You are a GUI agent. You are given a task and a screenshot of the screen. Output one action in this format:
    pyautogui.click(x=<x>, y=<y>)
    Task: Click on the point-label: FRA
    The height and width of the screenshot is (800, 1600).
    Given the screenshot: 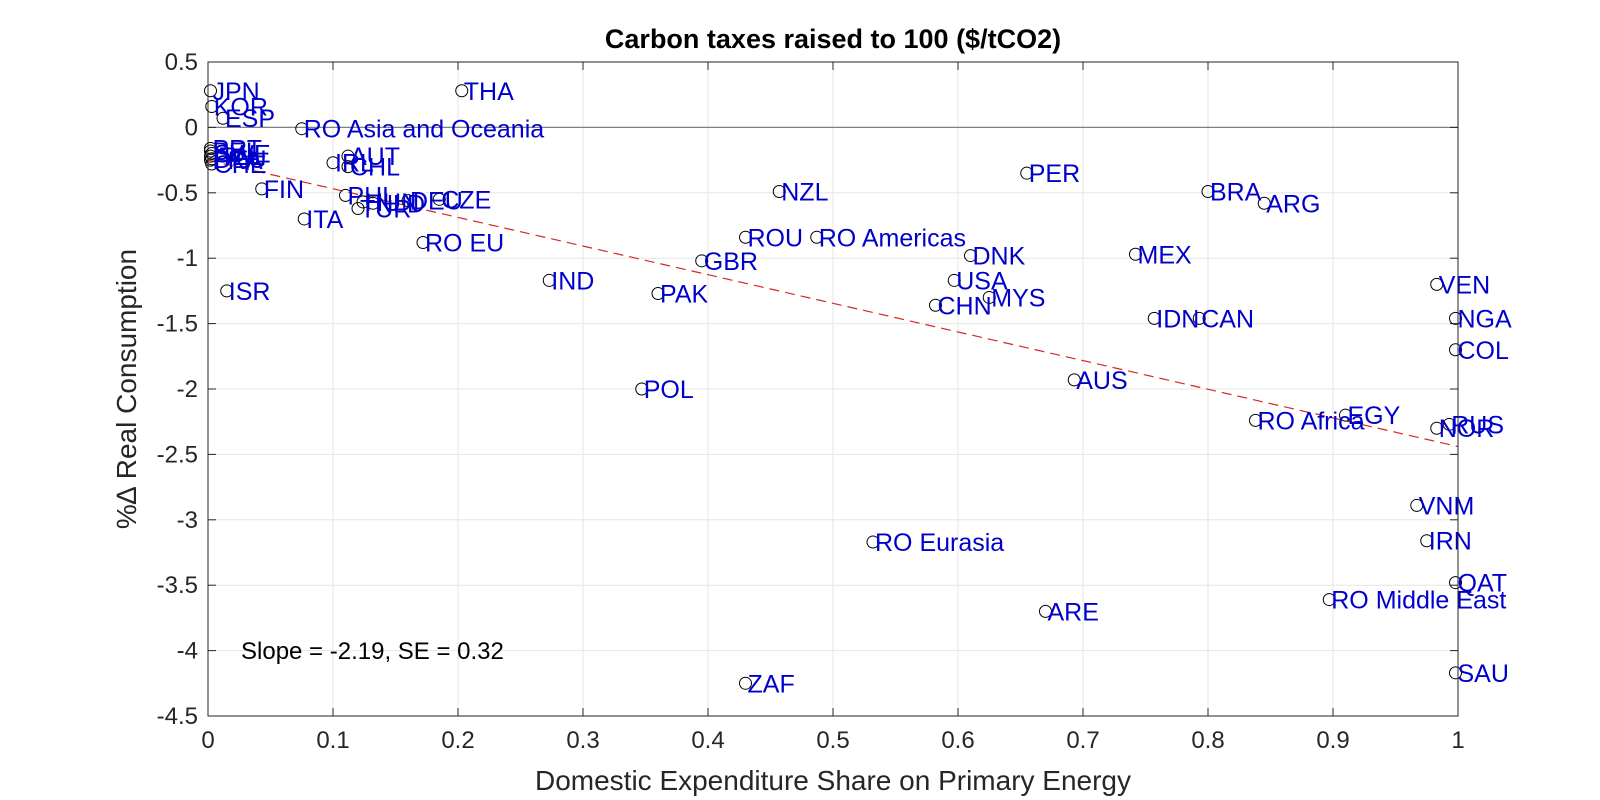 What is the action you would take?
    pyautogui.click(x=238, y=161)
    